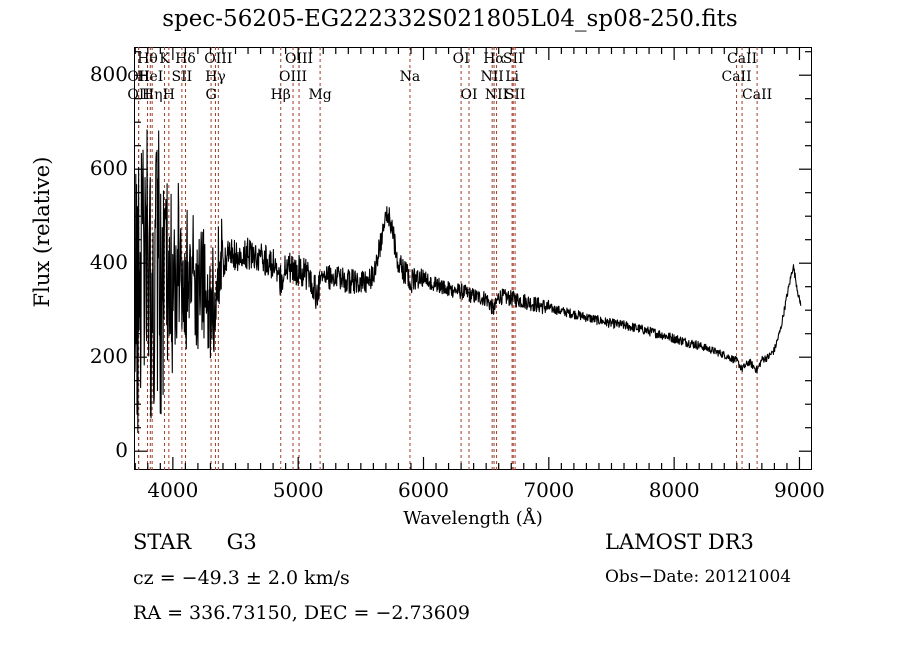 The width and height of the screenshot is (900, 649). I want to click on x-tick-label: 8000, so click(674, 490).